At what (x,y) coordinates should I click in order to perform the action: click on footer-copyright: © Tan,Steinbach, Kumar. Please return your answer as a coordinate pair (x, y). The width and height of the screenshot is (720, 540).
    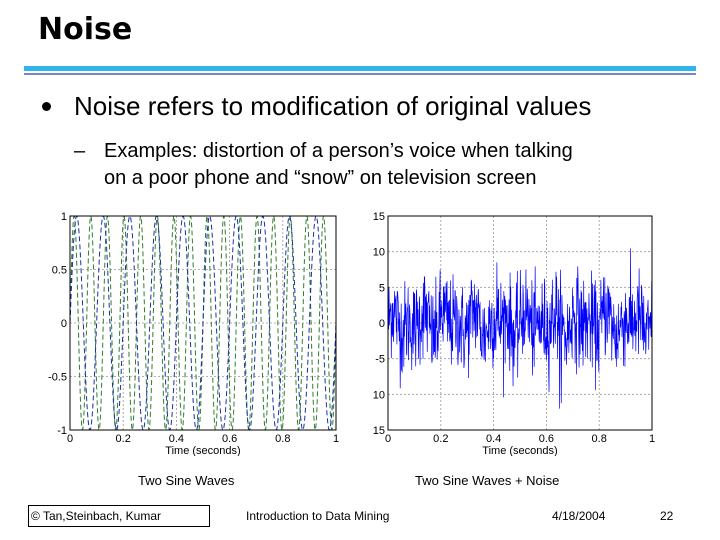
    Looking at the image, I should click on (96, 516).